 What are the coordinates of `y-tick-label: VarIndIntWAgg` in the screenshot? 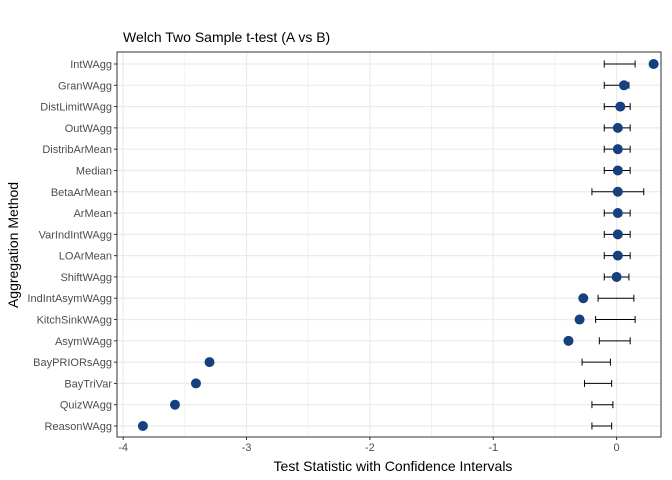 It's located at (75, 235).